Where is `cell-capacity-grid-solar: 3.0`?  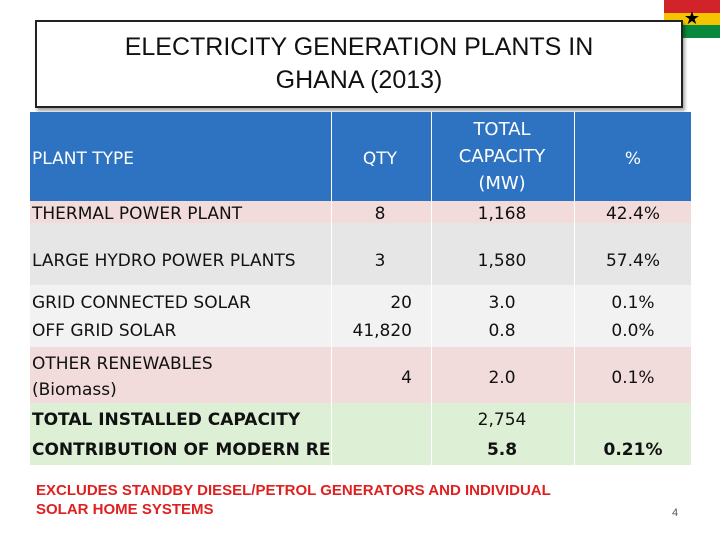
cell-capacity-grid-solar: 3.0 is located at coordinates (502, 303).